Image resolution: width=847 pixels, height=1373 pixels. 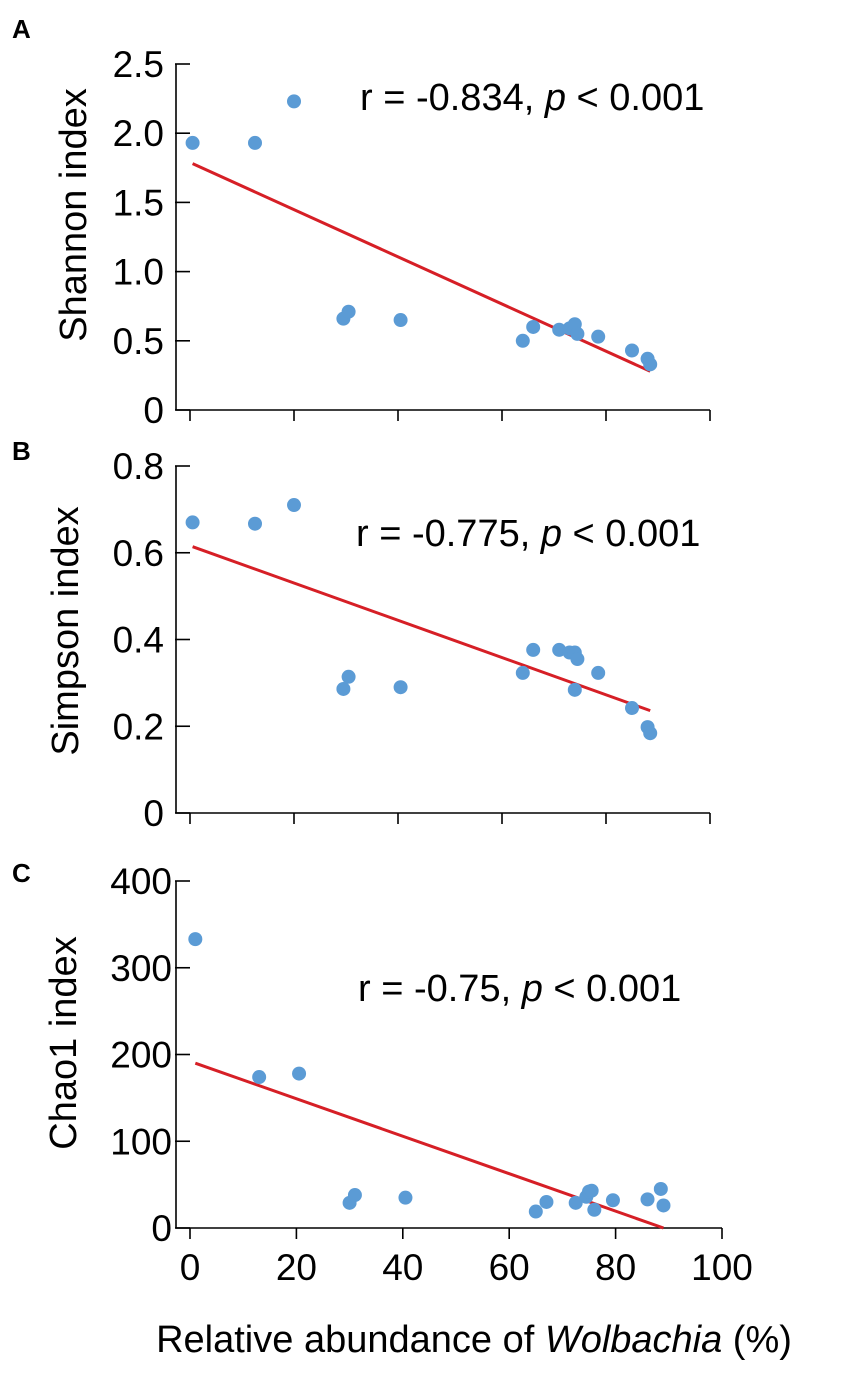 I want to click on y-tick-label: 200, so click(x=141, y=1055).